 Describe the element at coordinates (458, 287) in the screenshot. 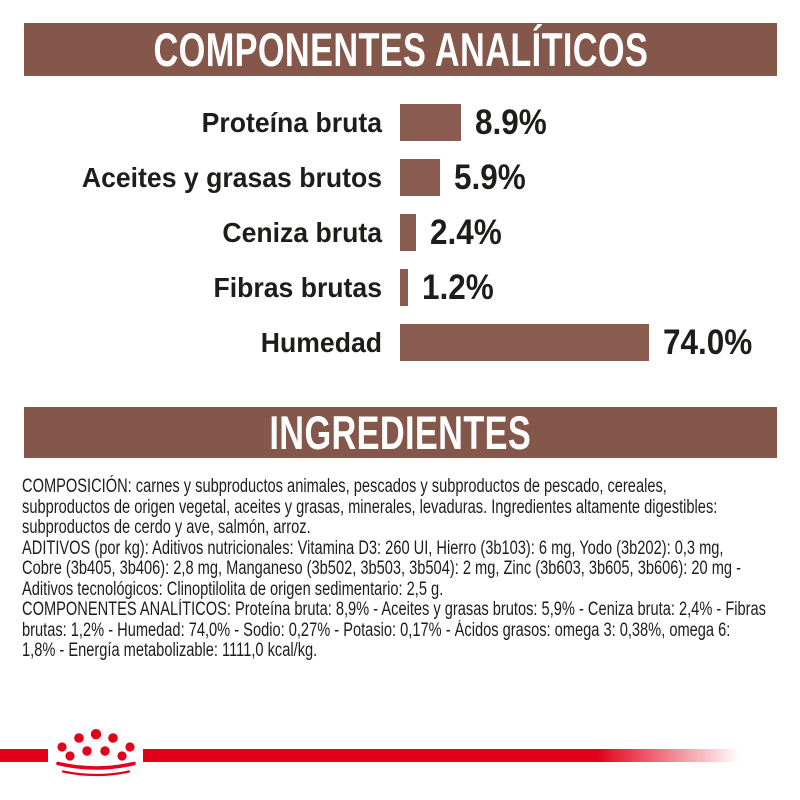

I see `chart-value-label: 1.2%` at that location.